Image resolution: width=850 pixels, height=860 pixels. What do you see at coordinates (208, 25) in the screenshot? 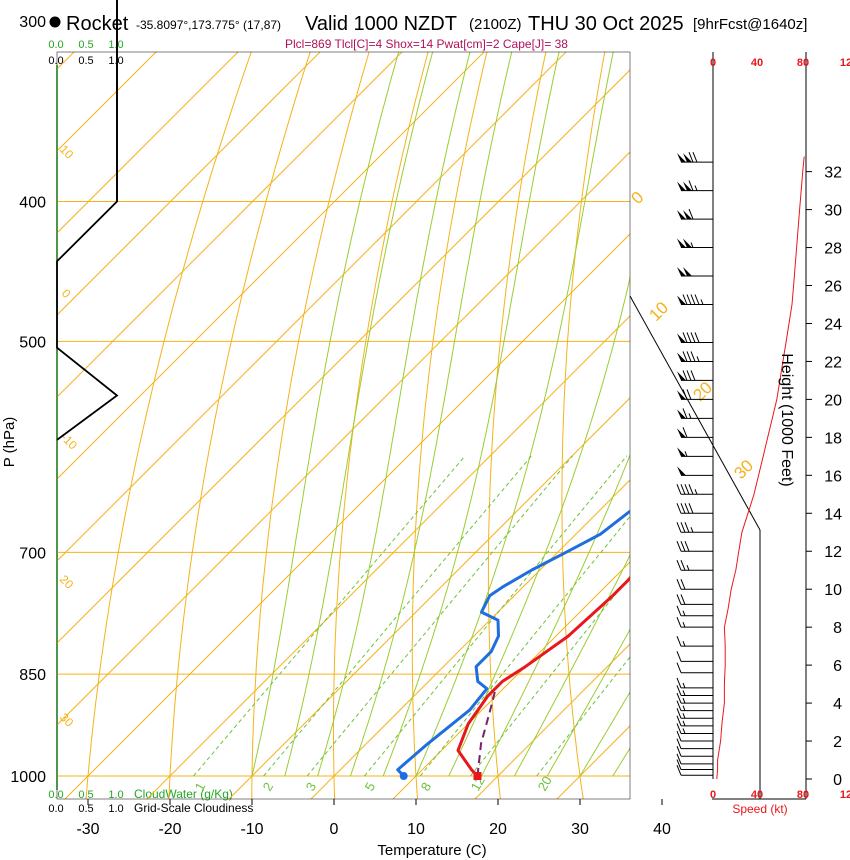
I see `station-coords: -35.8097°,173.775° (17,87)` at bounding box center [208, 25].